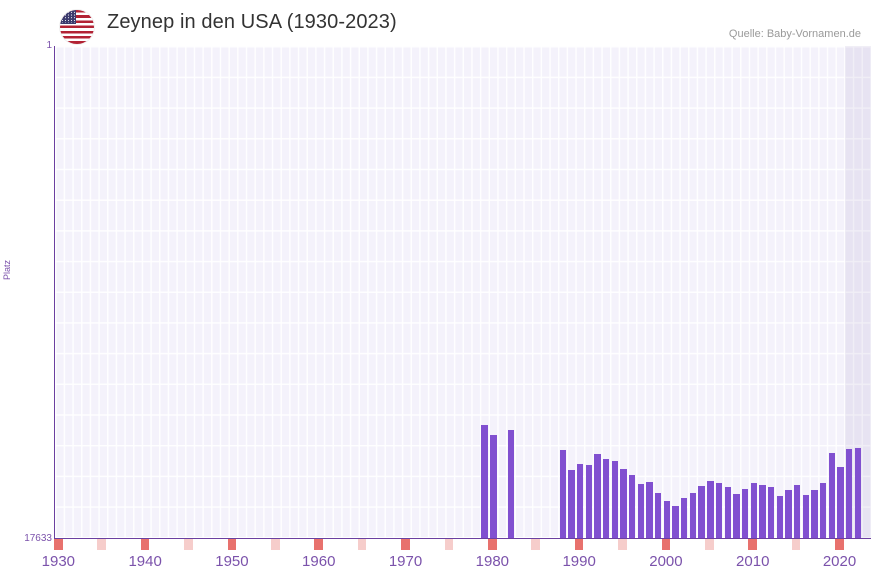  I want to click on x-axis-tick-label: 2020, so click(839, 561).